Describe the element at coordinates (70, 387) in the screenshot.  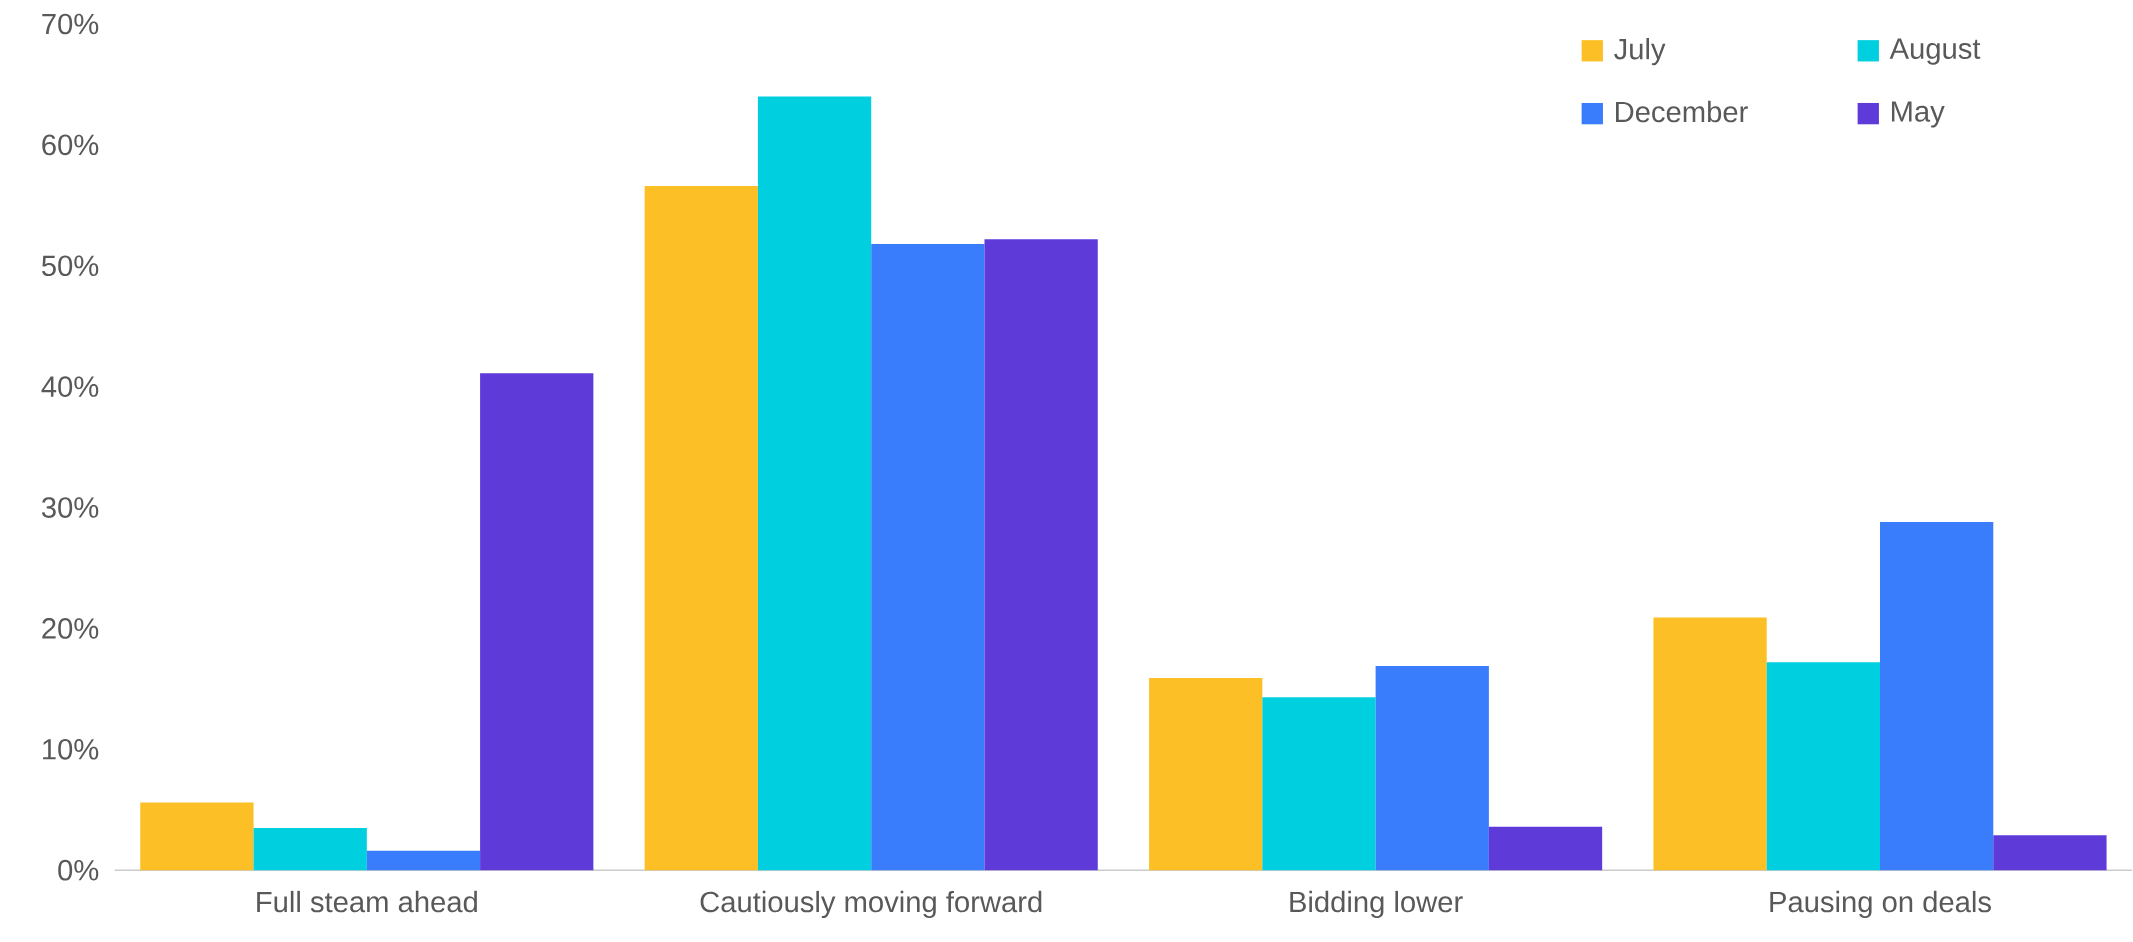
I see `y-tick-label: 40%` at that location.